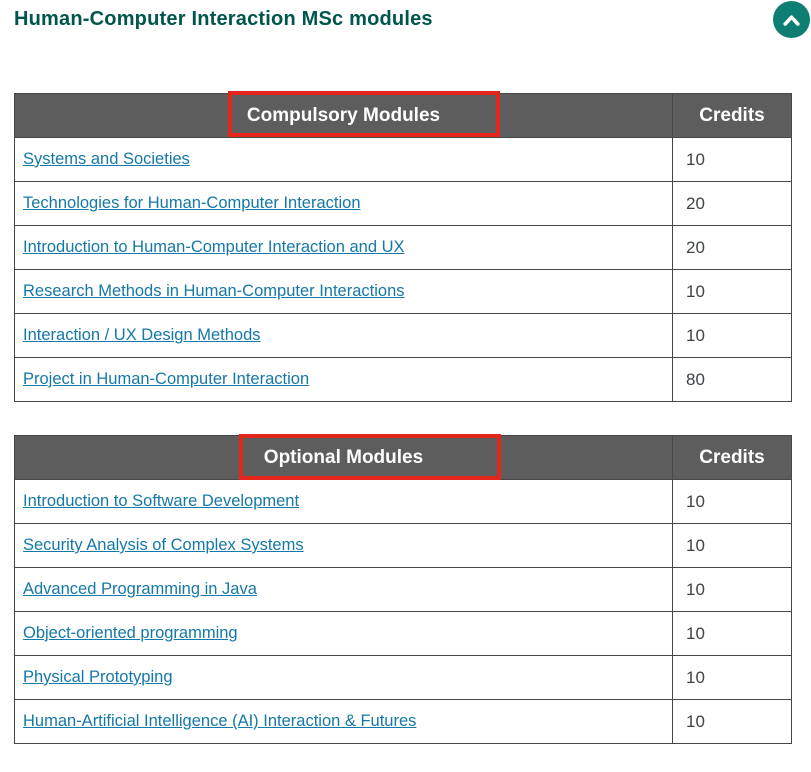 Image resolution: width=811 pixels, height=772 pixels. I want to click on table-row: Physical Prototyping 10, so click(403, 677).